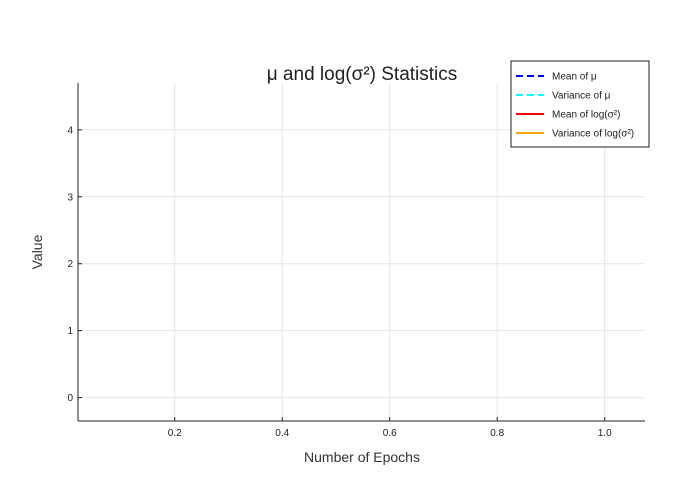  Describe the element at coordinates (581, 96) in the screenshot. I see `legend-label: Variance of μ` at that location.